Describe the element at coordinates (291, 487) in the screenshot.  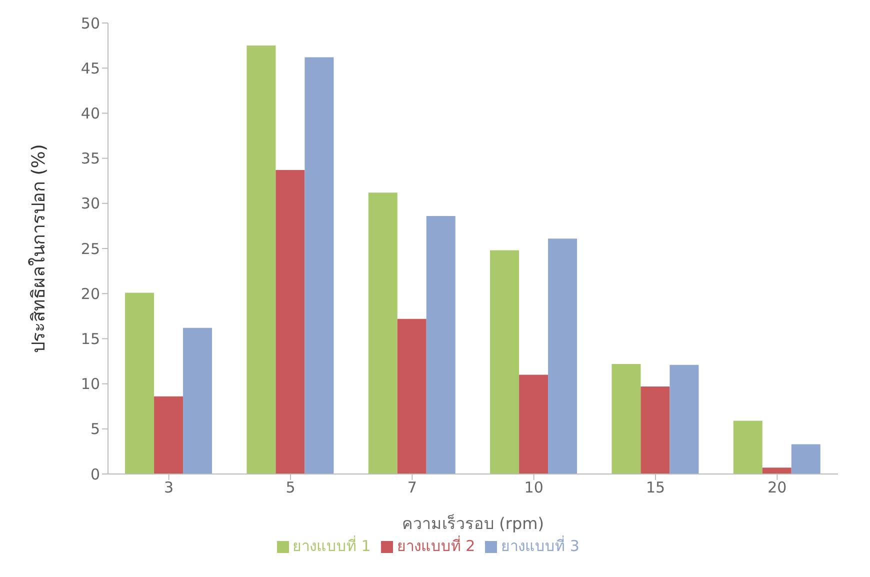
I see `x-tick-label: 5` at that location.